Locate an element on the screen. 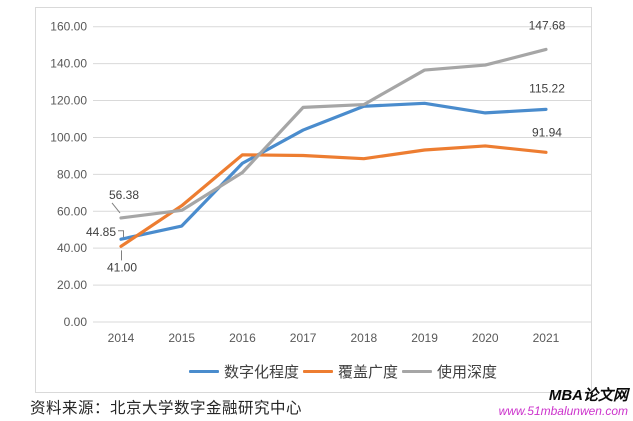 This screenshot has width=633, height=421. chart-legend: 数字化程度 覆盖广度 使用深度 is located at coordinates (343, 371).